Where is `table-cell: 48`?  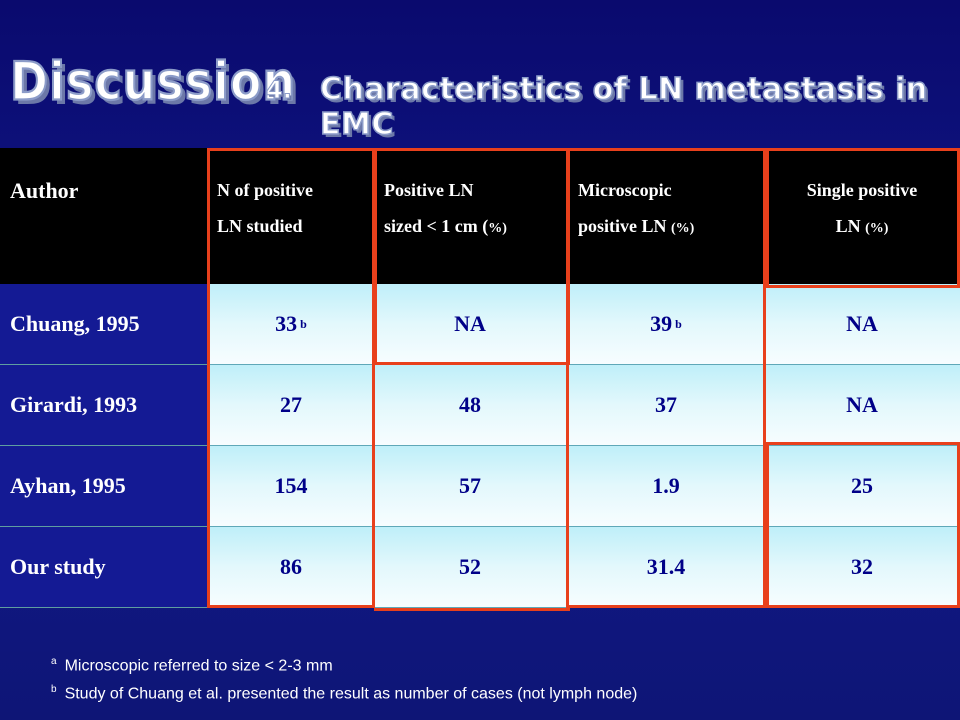 table-cell: 48 is located at coordinates (470, 405).